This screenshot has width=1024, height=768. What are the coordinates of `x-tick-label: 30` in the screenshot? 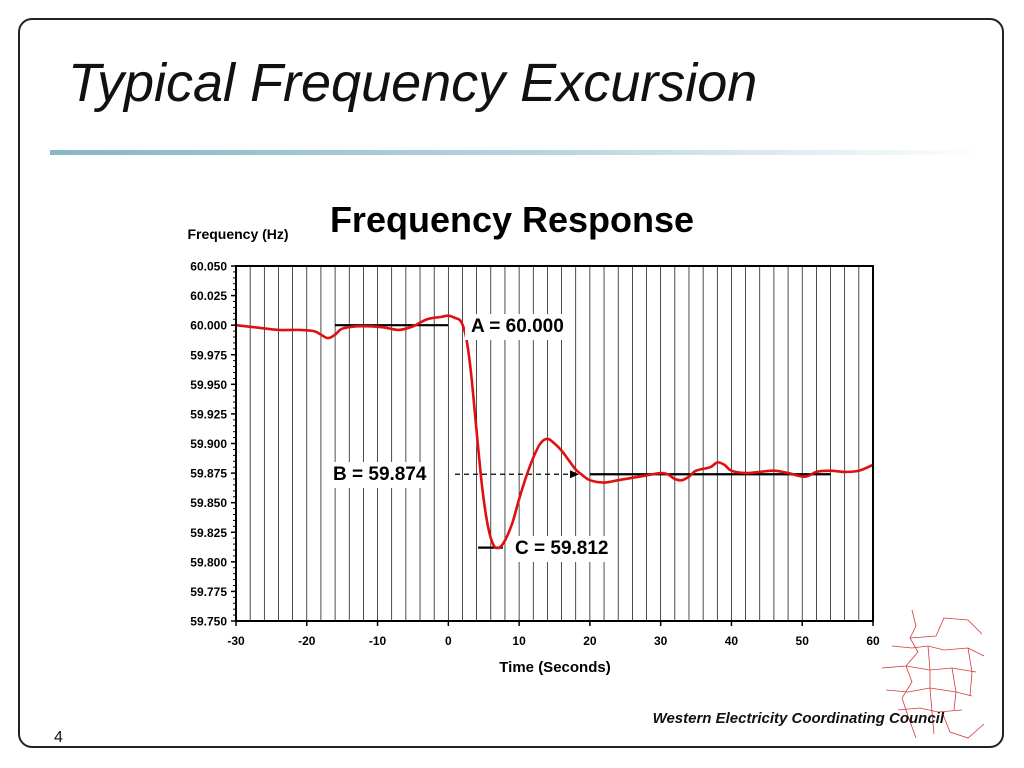 It's located at (661, 641).